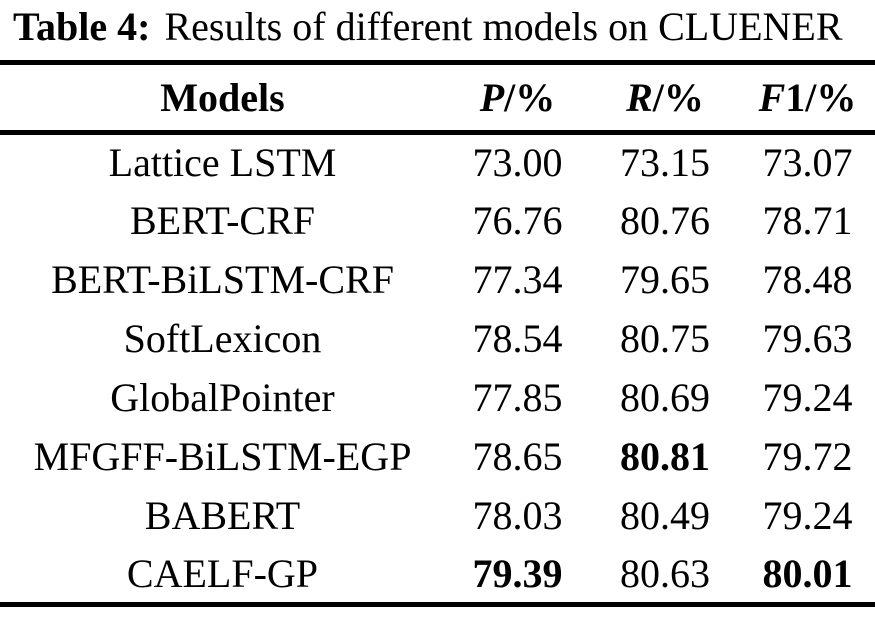 The height and width of the screenshot is (622, 875). I want to click on r-value-cell: 80.69, so click(665, 397).